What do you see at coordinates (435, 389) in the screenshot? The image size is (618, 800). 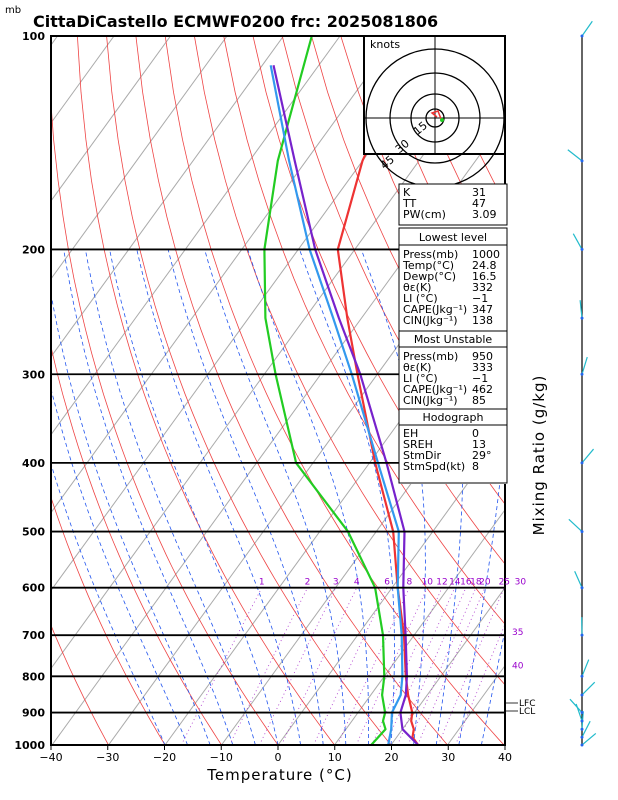 I see `index-unstable-label: CAPE(Jkg⁻¹)` at bounding box center [435, 389].